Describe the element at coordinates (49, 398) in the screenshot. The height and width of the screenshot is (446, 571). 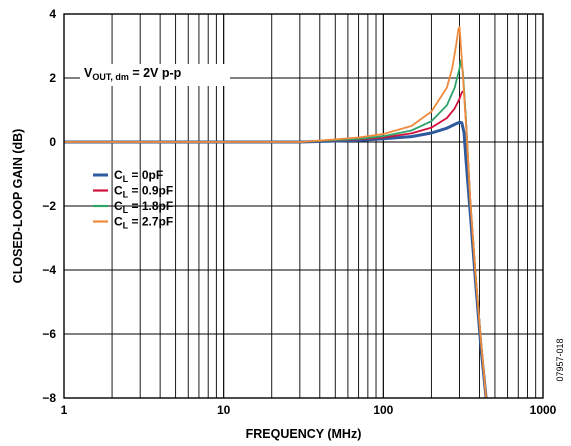
I see `y-tick-label: −8` at that location.